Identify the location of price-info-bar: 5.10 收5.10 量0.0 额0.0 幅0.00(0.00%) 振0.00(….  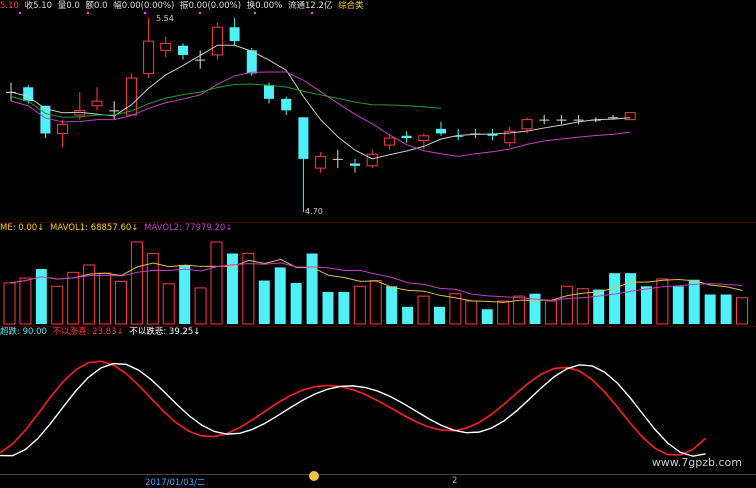
(183, 6).